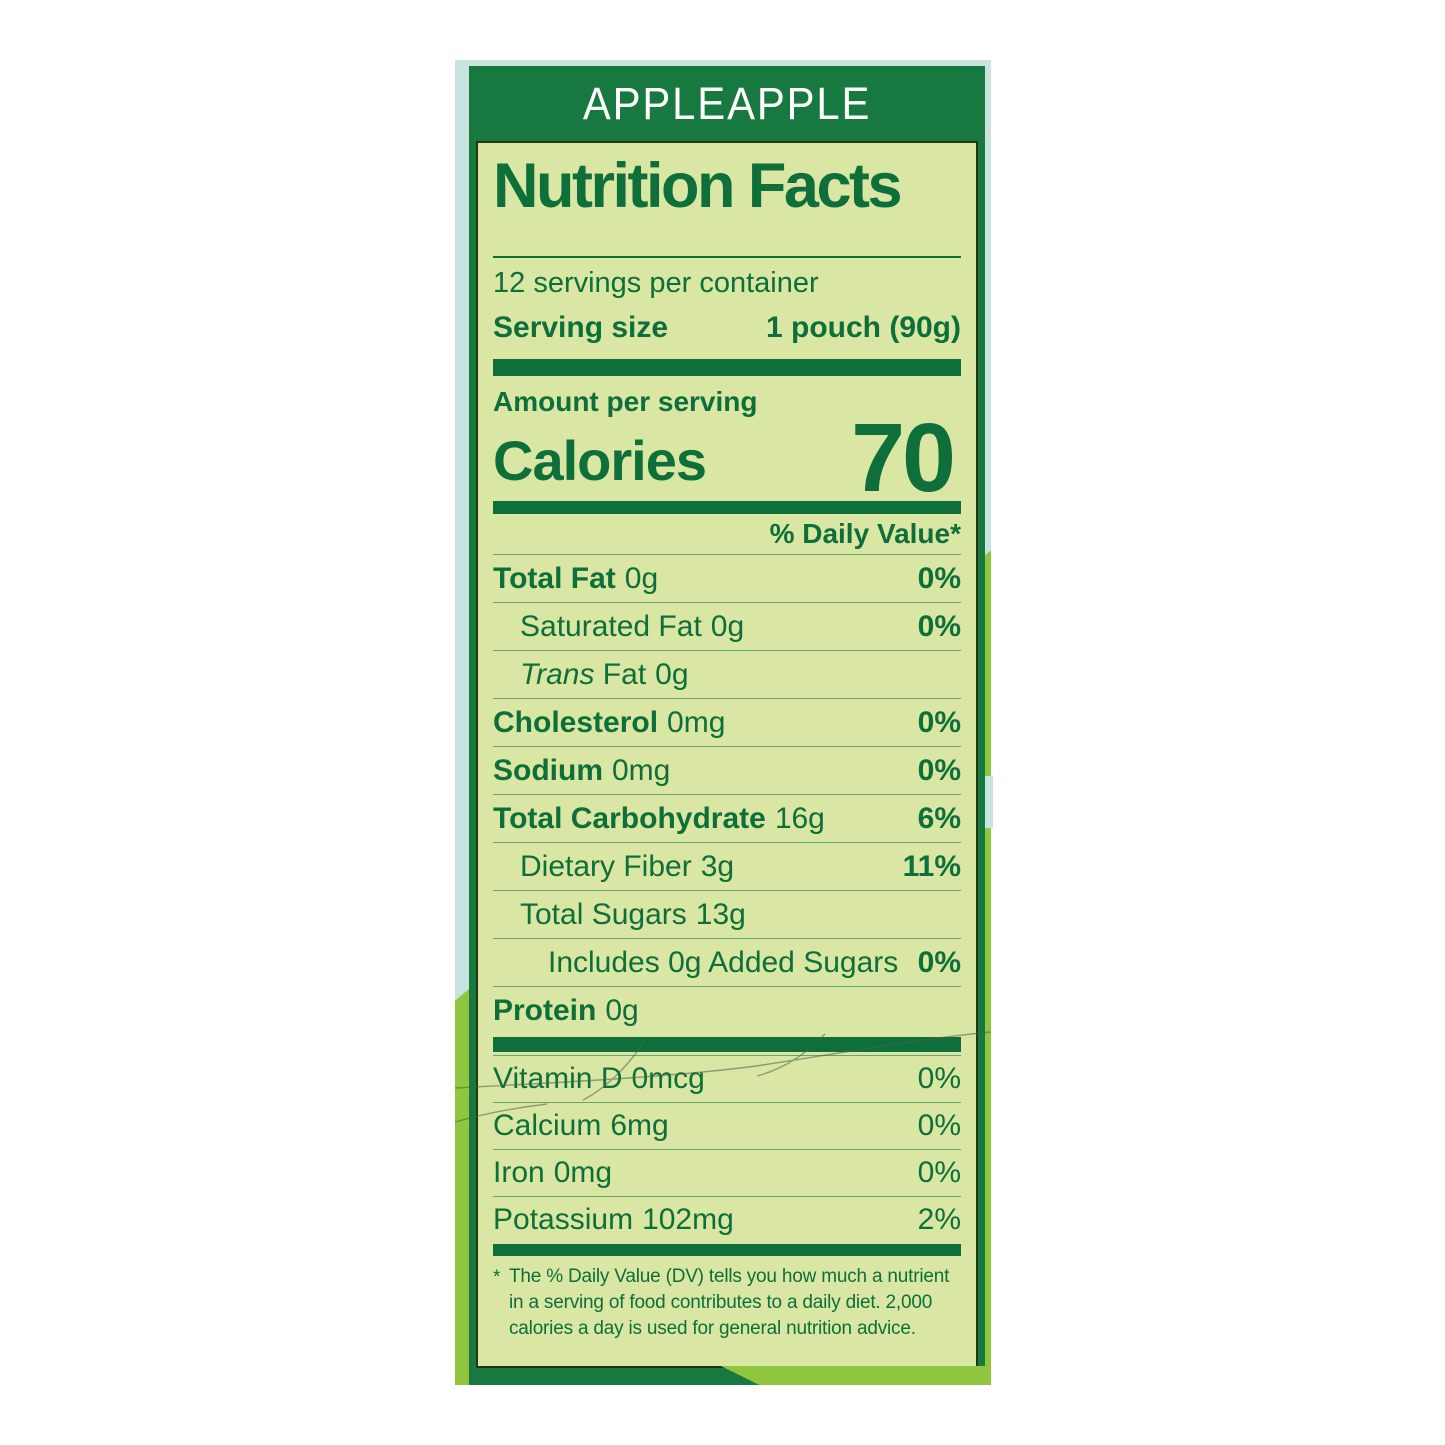  What do you see at coordinates (581, 327) in the screenshot?
I see `serving-size-label: Serving size` at bounding box center [581, 327].